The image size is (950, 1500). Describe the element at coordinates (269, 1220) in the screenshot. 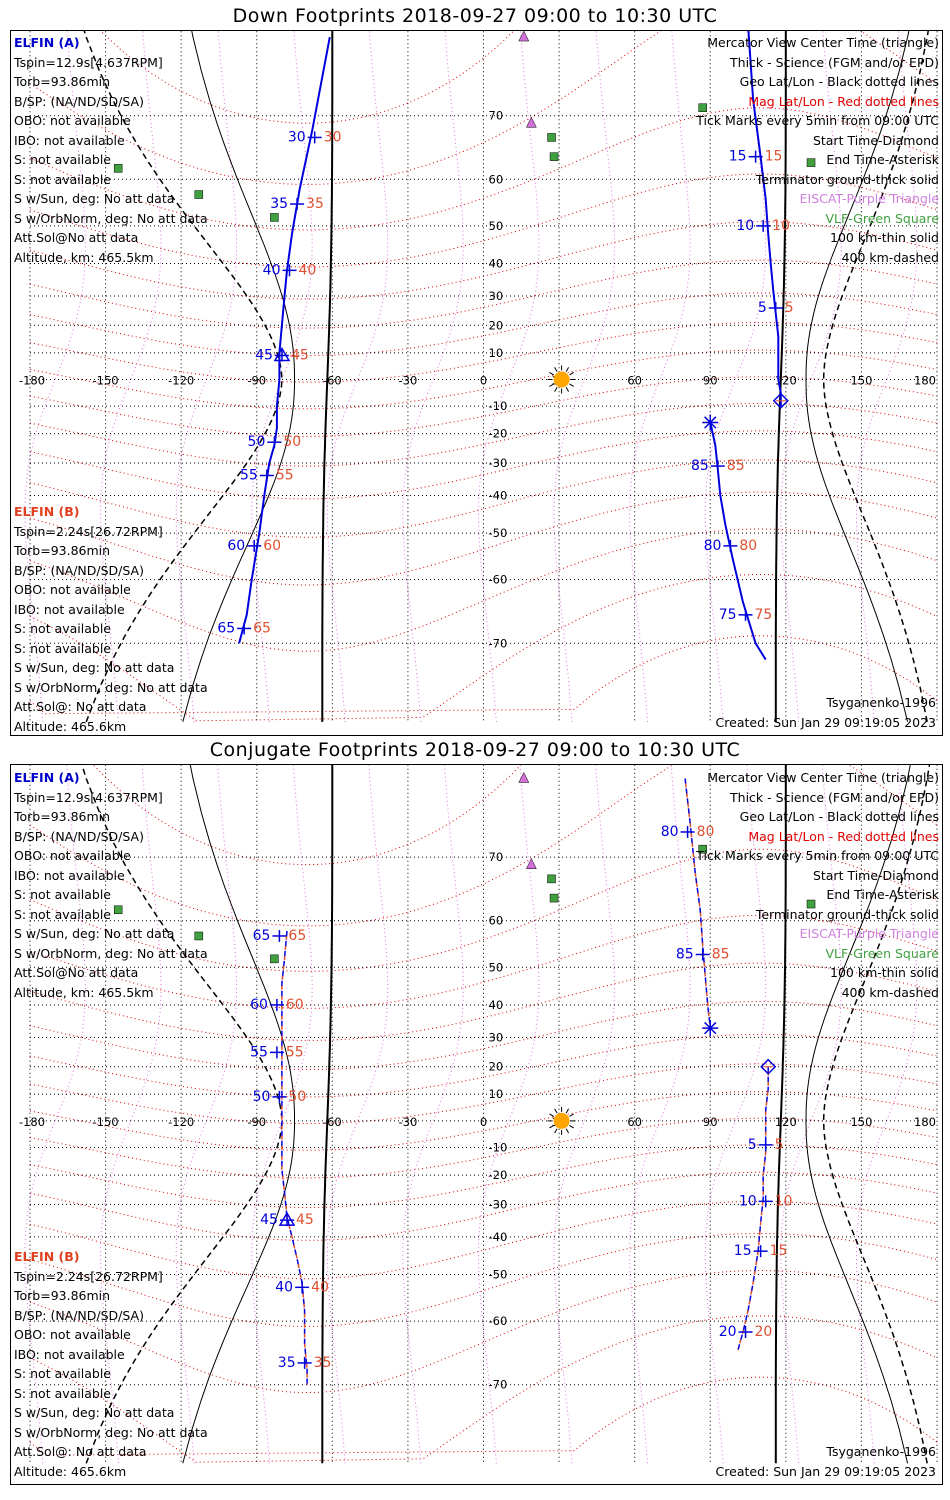

I see `elfin-a-tick-label: 45` at that location.